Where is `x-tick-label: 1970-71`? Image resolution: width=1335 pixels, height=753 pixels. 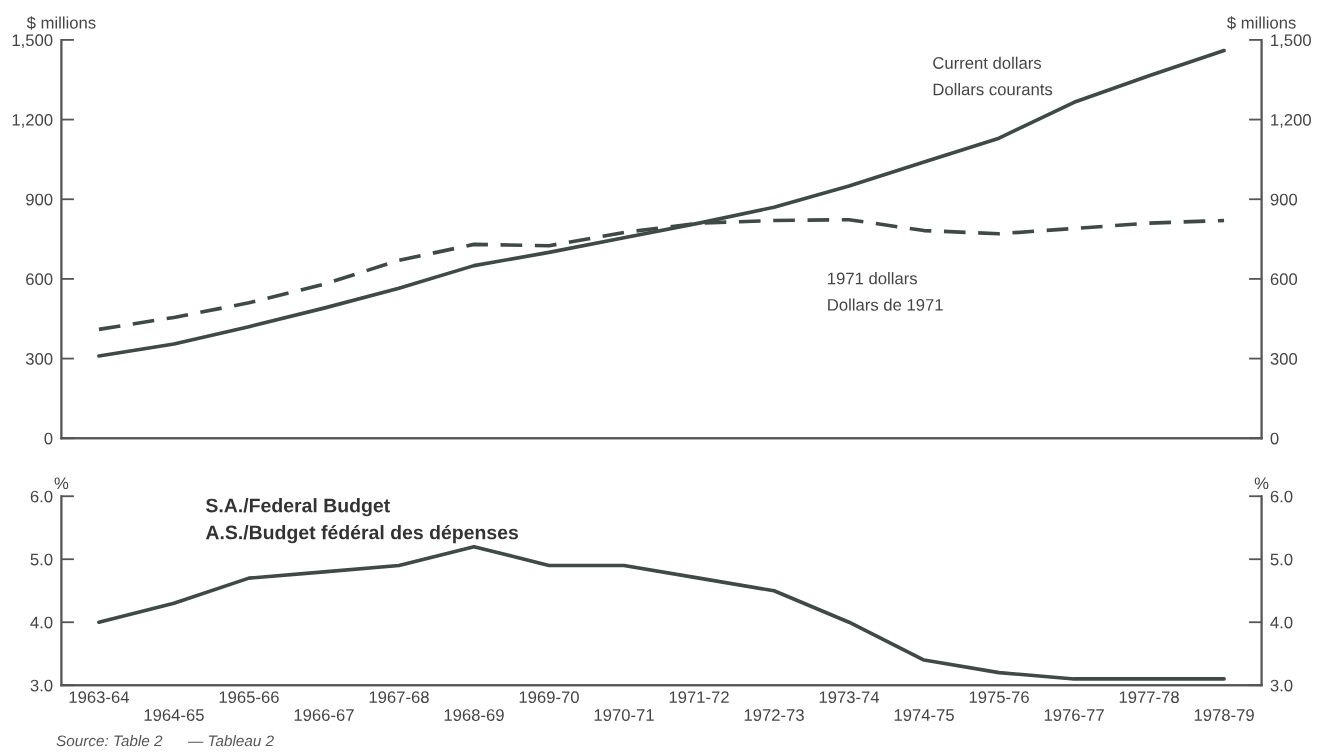 x-tick-label: 1970-71 is located at coordinates (624, 715).